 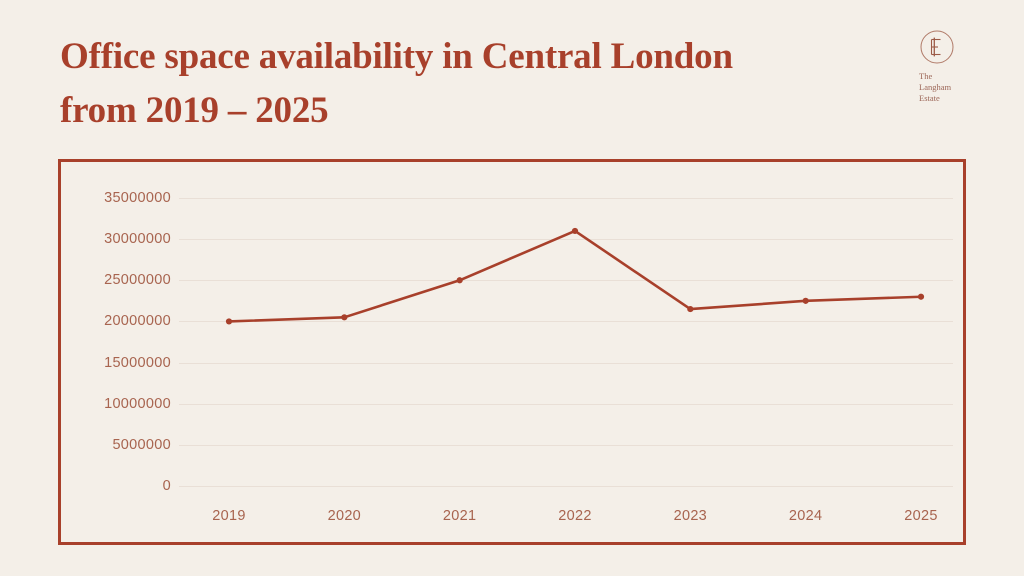 I want to click on logo-wordmark-line-1: The, so click(x=926, y=76).